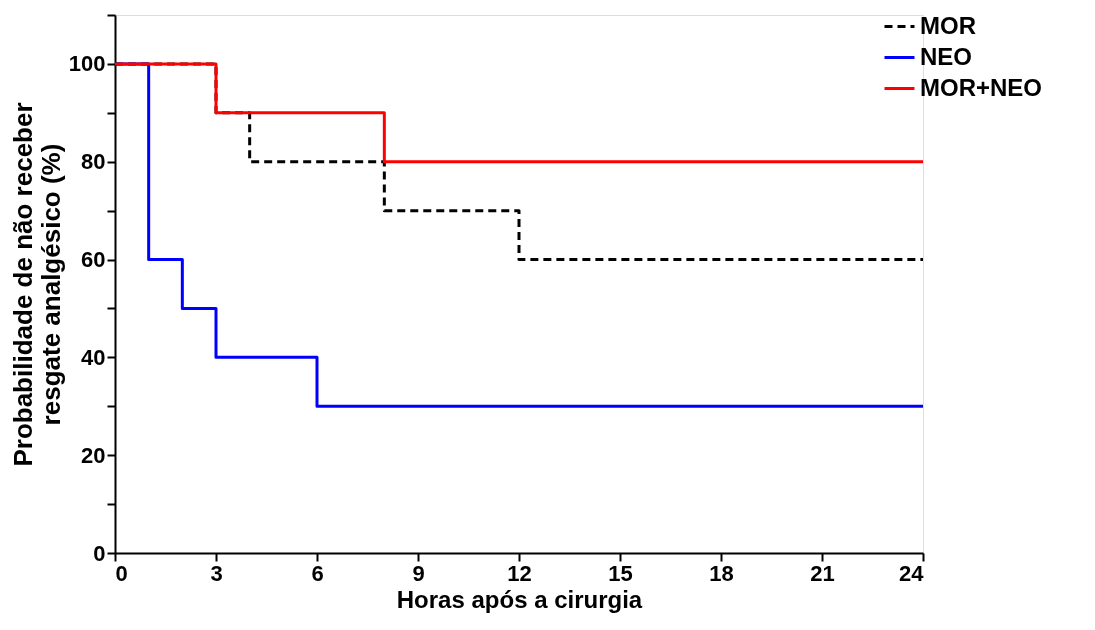  Describe the element at coordinates (948, 25) in the screenshot. I see `legend-label: MOR` at that location.